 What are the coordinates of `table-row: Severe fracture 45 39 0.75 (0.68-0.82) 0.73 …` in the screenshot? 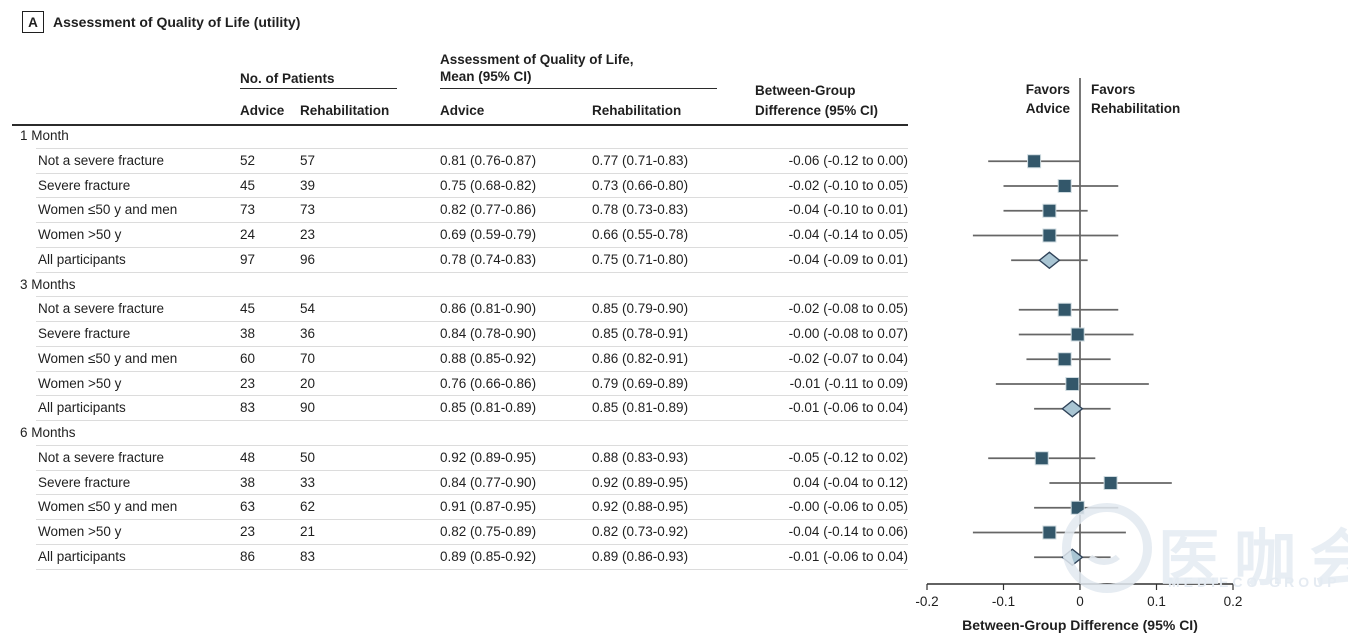 It's located at (454, 186).